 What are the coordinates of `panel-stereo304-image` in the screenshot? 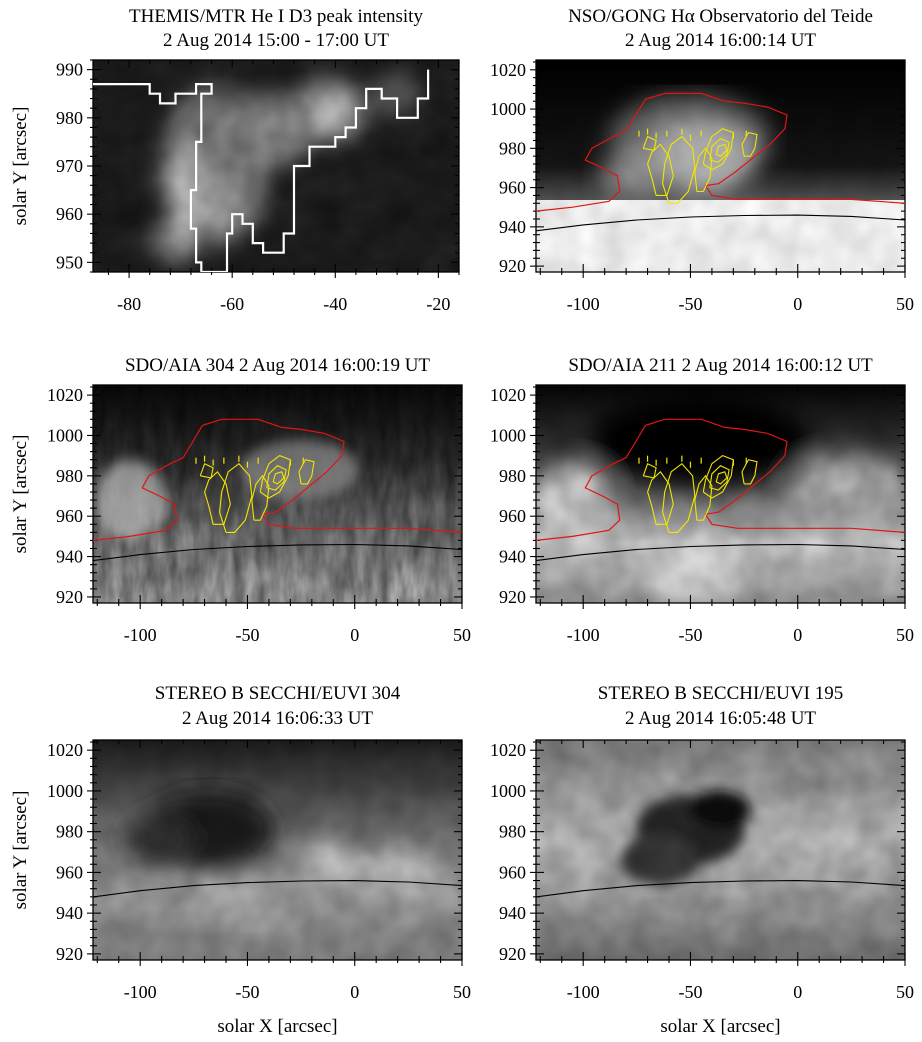 It's located at (277, 850).